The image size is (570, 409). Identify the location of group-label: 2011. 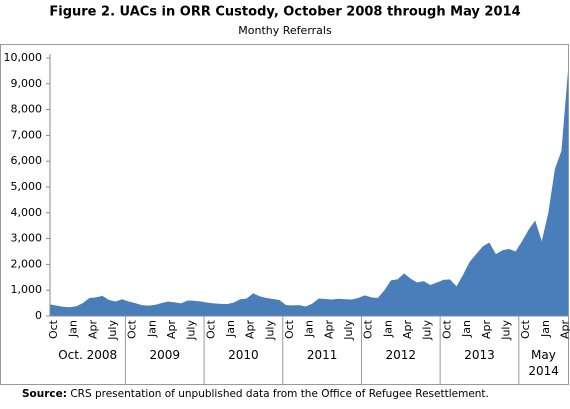
(322, 355).